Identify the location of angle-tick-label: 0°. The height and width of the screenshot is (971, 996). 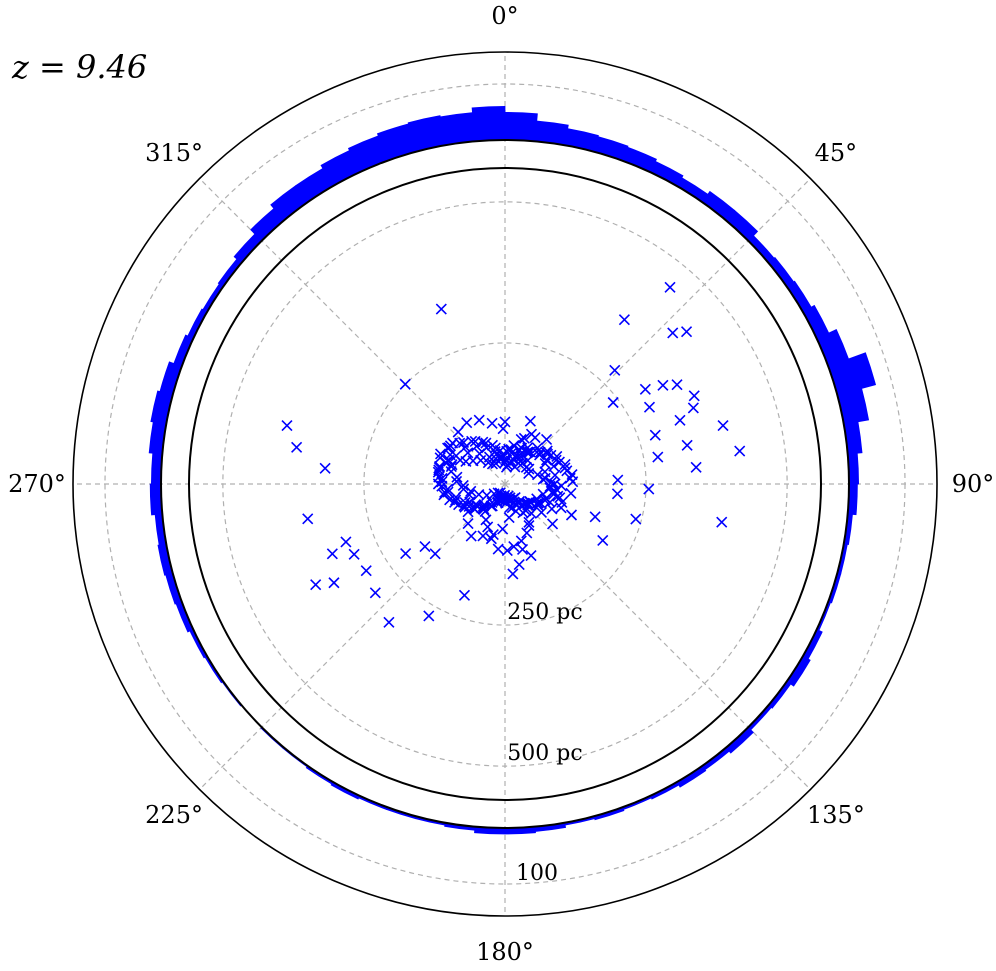
(504, 16).